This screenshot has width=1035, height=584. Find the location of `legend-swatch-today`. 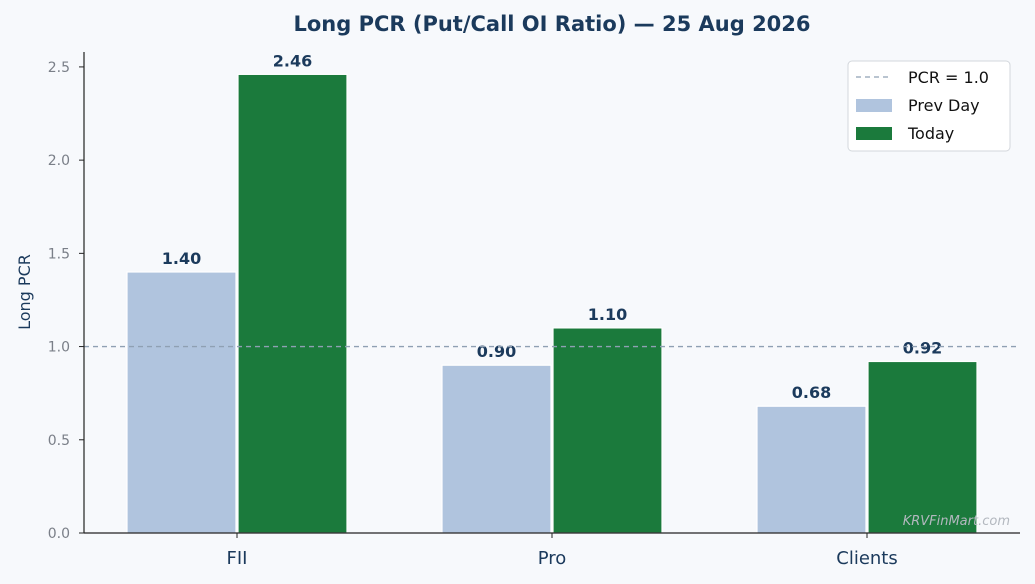

legend-swatch-today is located at coordinates (874, 133).